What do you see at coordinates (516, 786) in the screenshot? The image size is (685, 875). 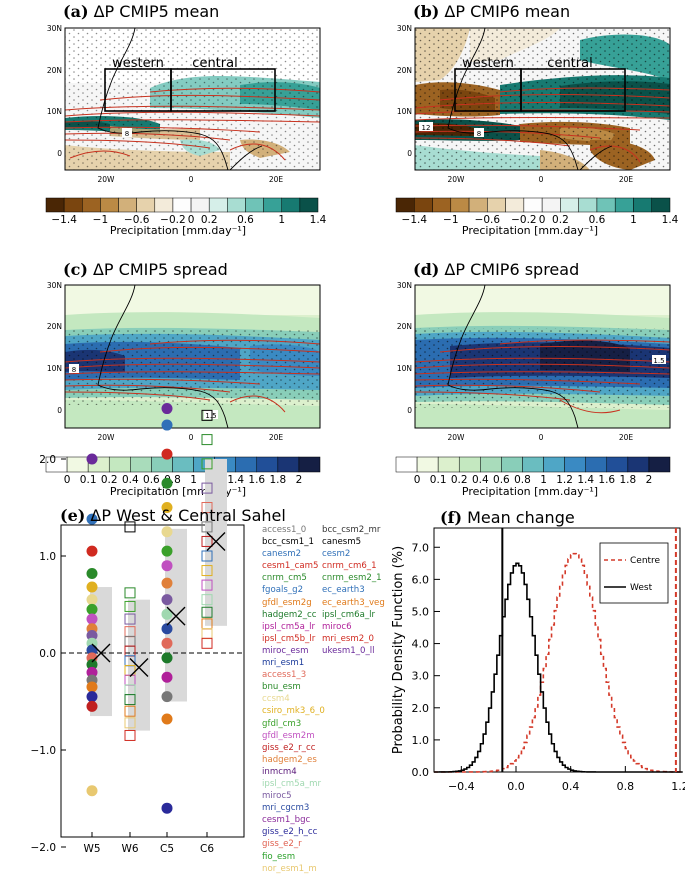 I see `x-tick-label: 0.0` at bounding box center [516, 786].